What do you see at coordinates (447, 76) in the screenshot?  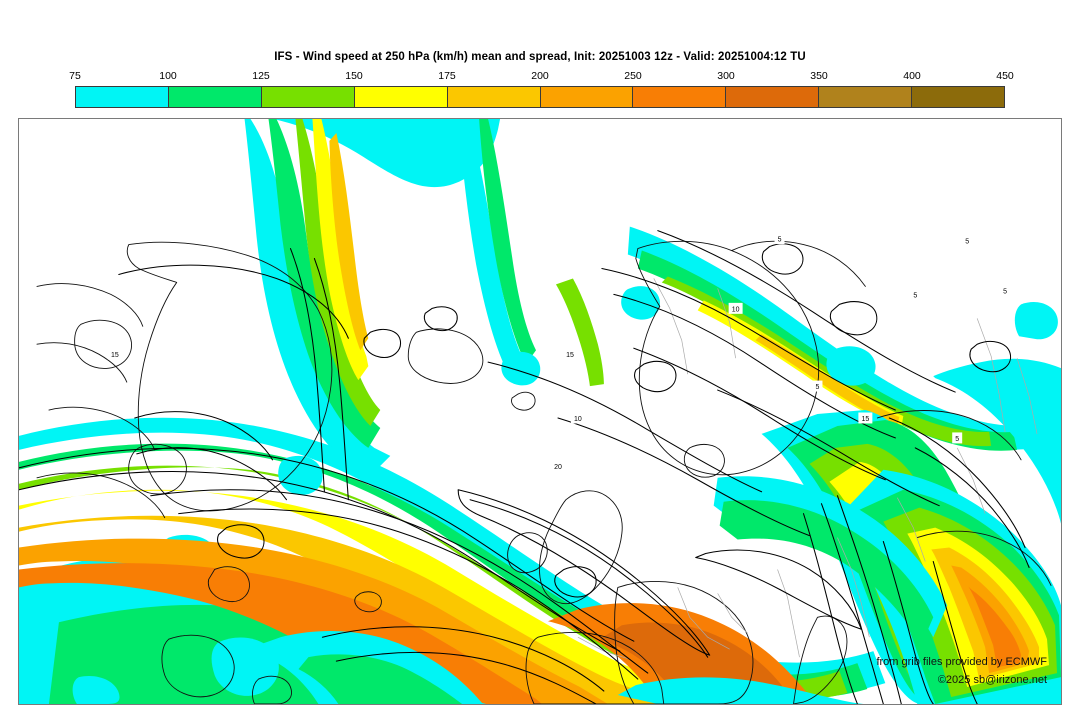 I see `colorbar-tick-175: 175` at bounding box center [447, 76].